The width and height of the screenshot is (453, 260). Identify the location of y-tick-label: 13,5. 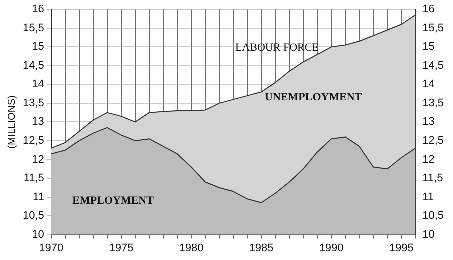
(33, 103).